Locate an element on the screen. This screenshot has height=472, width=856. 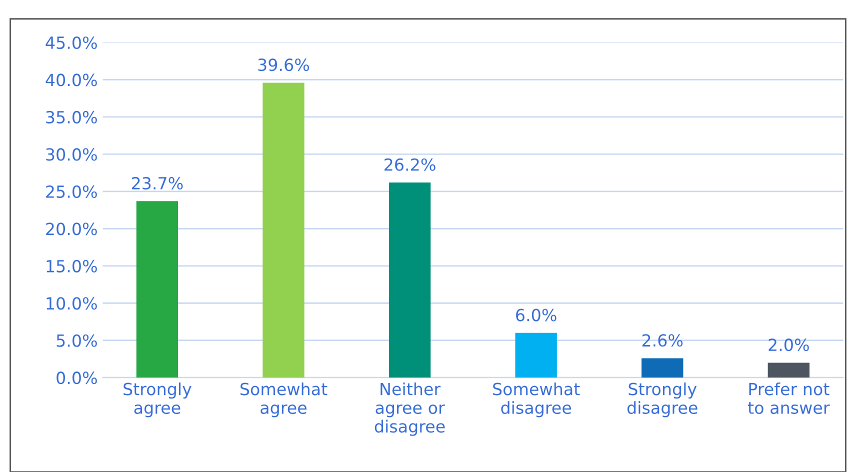
y-tick-label: 30.0% is located at coordinates (71, 154).